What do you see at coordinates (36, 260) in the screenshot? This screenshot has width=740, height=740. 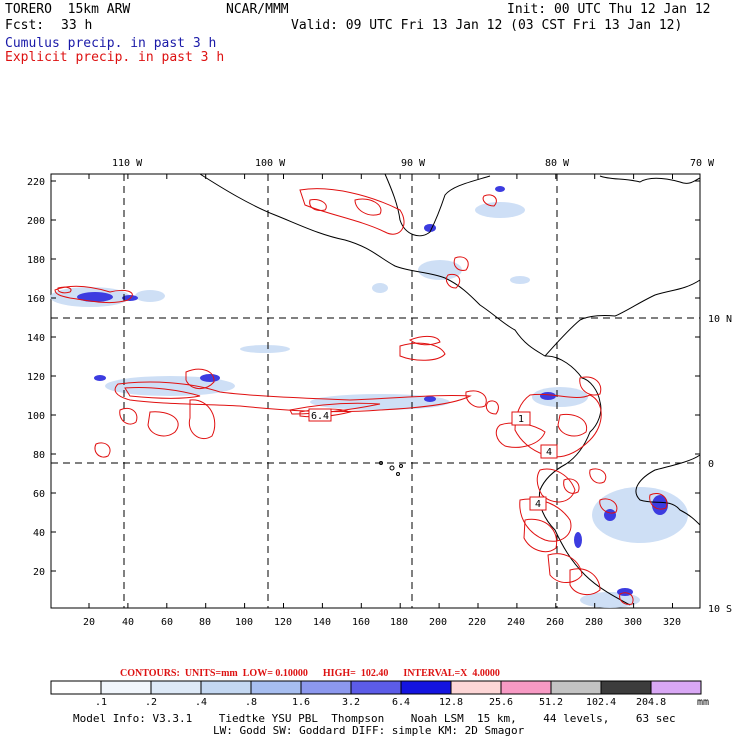 I see `y-tick-label: 180` at bounding box center [36, 260].